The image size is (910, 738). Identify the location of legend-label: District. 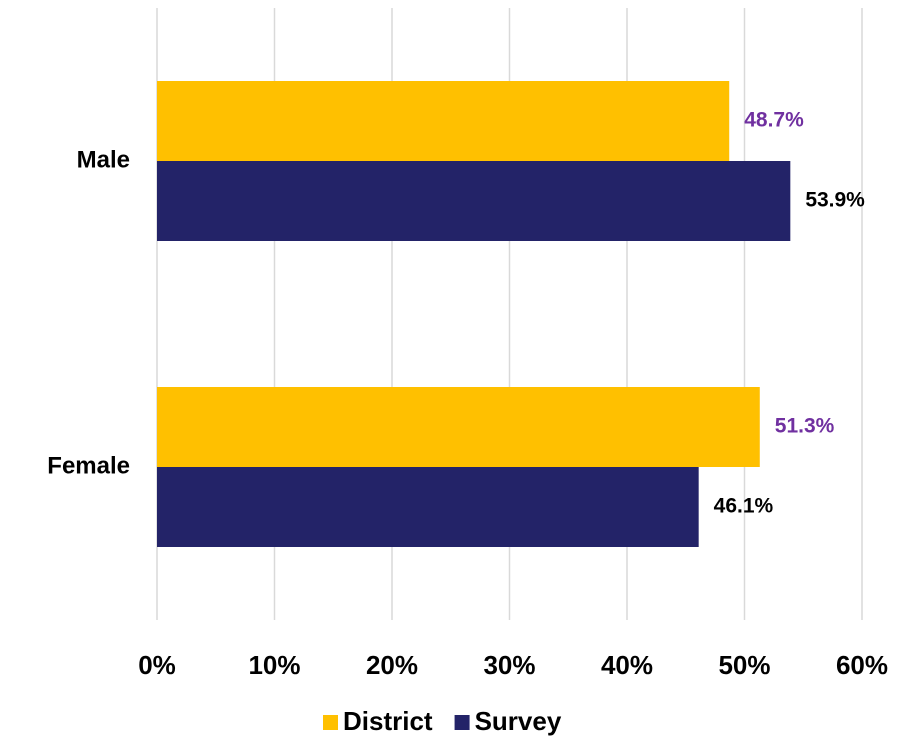
(388, 721).